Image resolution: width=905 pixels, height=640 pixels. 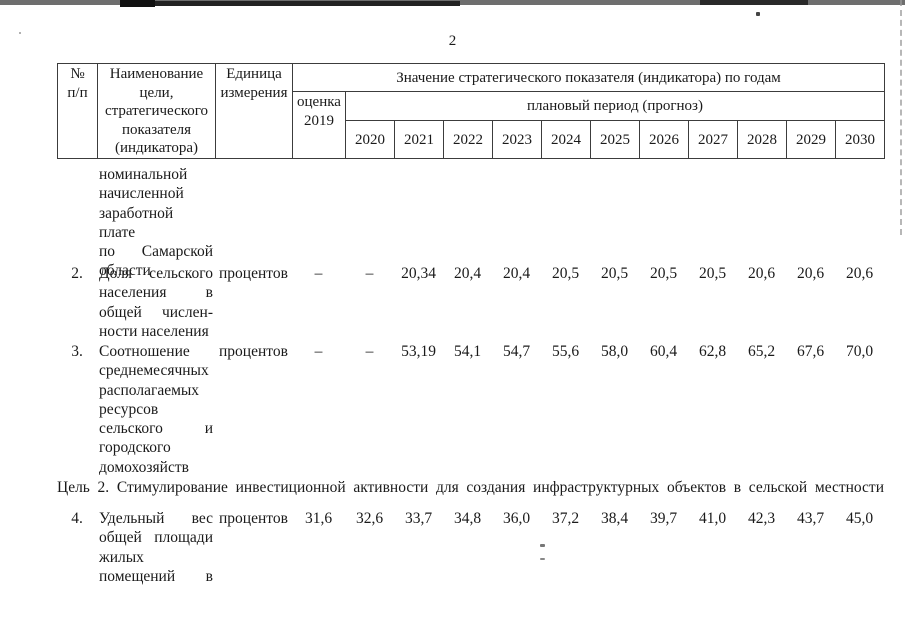 I want to click on header-year-cell: 2022, so click(x=468, y=139).